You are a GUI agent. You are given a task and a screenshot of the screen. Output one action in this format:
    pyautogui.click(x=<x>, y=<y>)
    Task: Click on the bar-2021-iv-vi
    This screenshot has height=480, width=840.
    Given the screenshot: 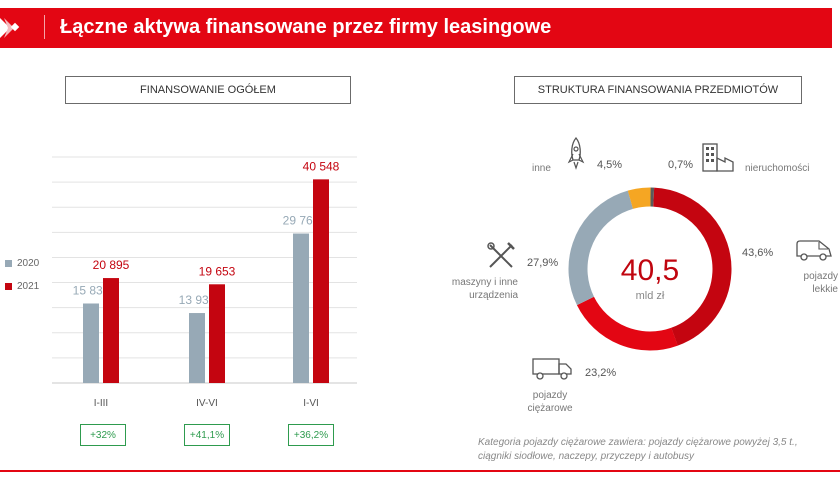 What is the action you would take?
    pyautogui.click(x=217, y=333)
    